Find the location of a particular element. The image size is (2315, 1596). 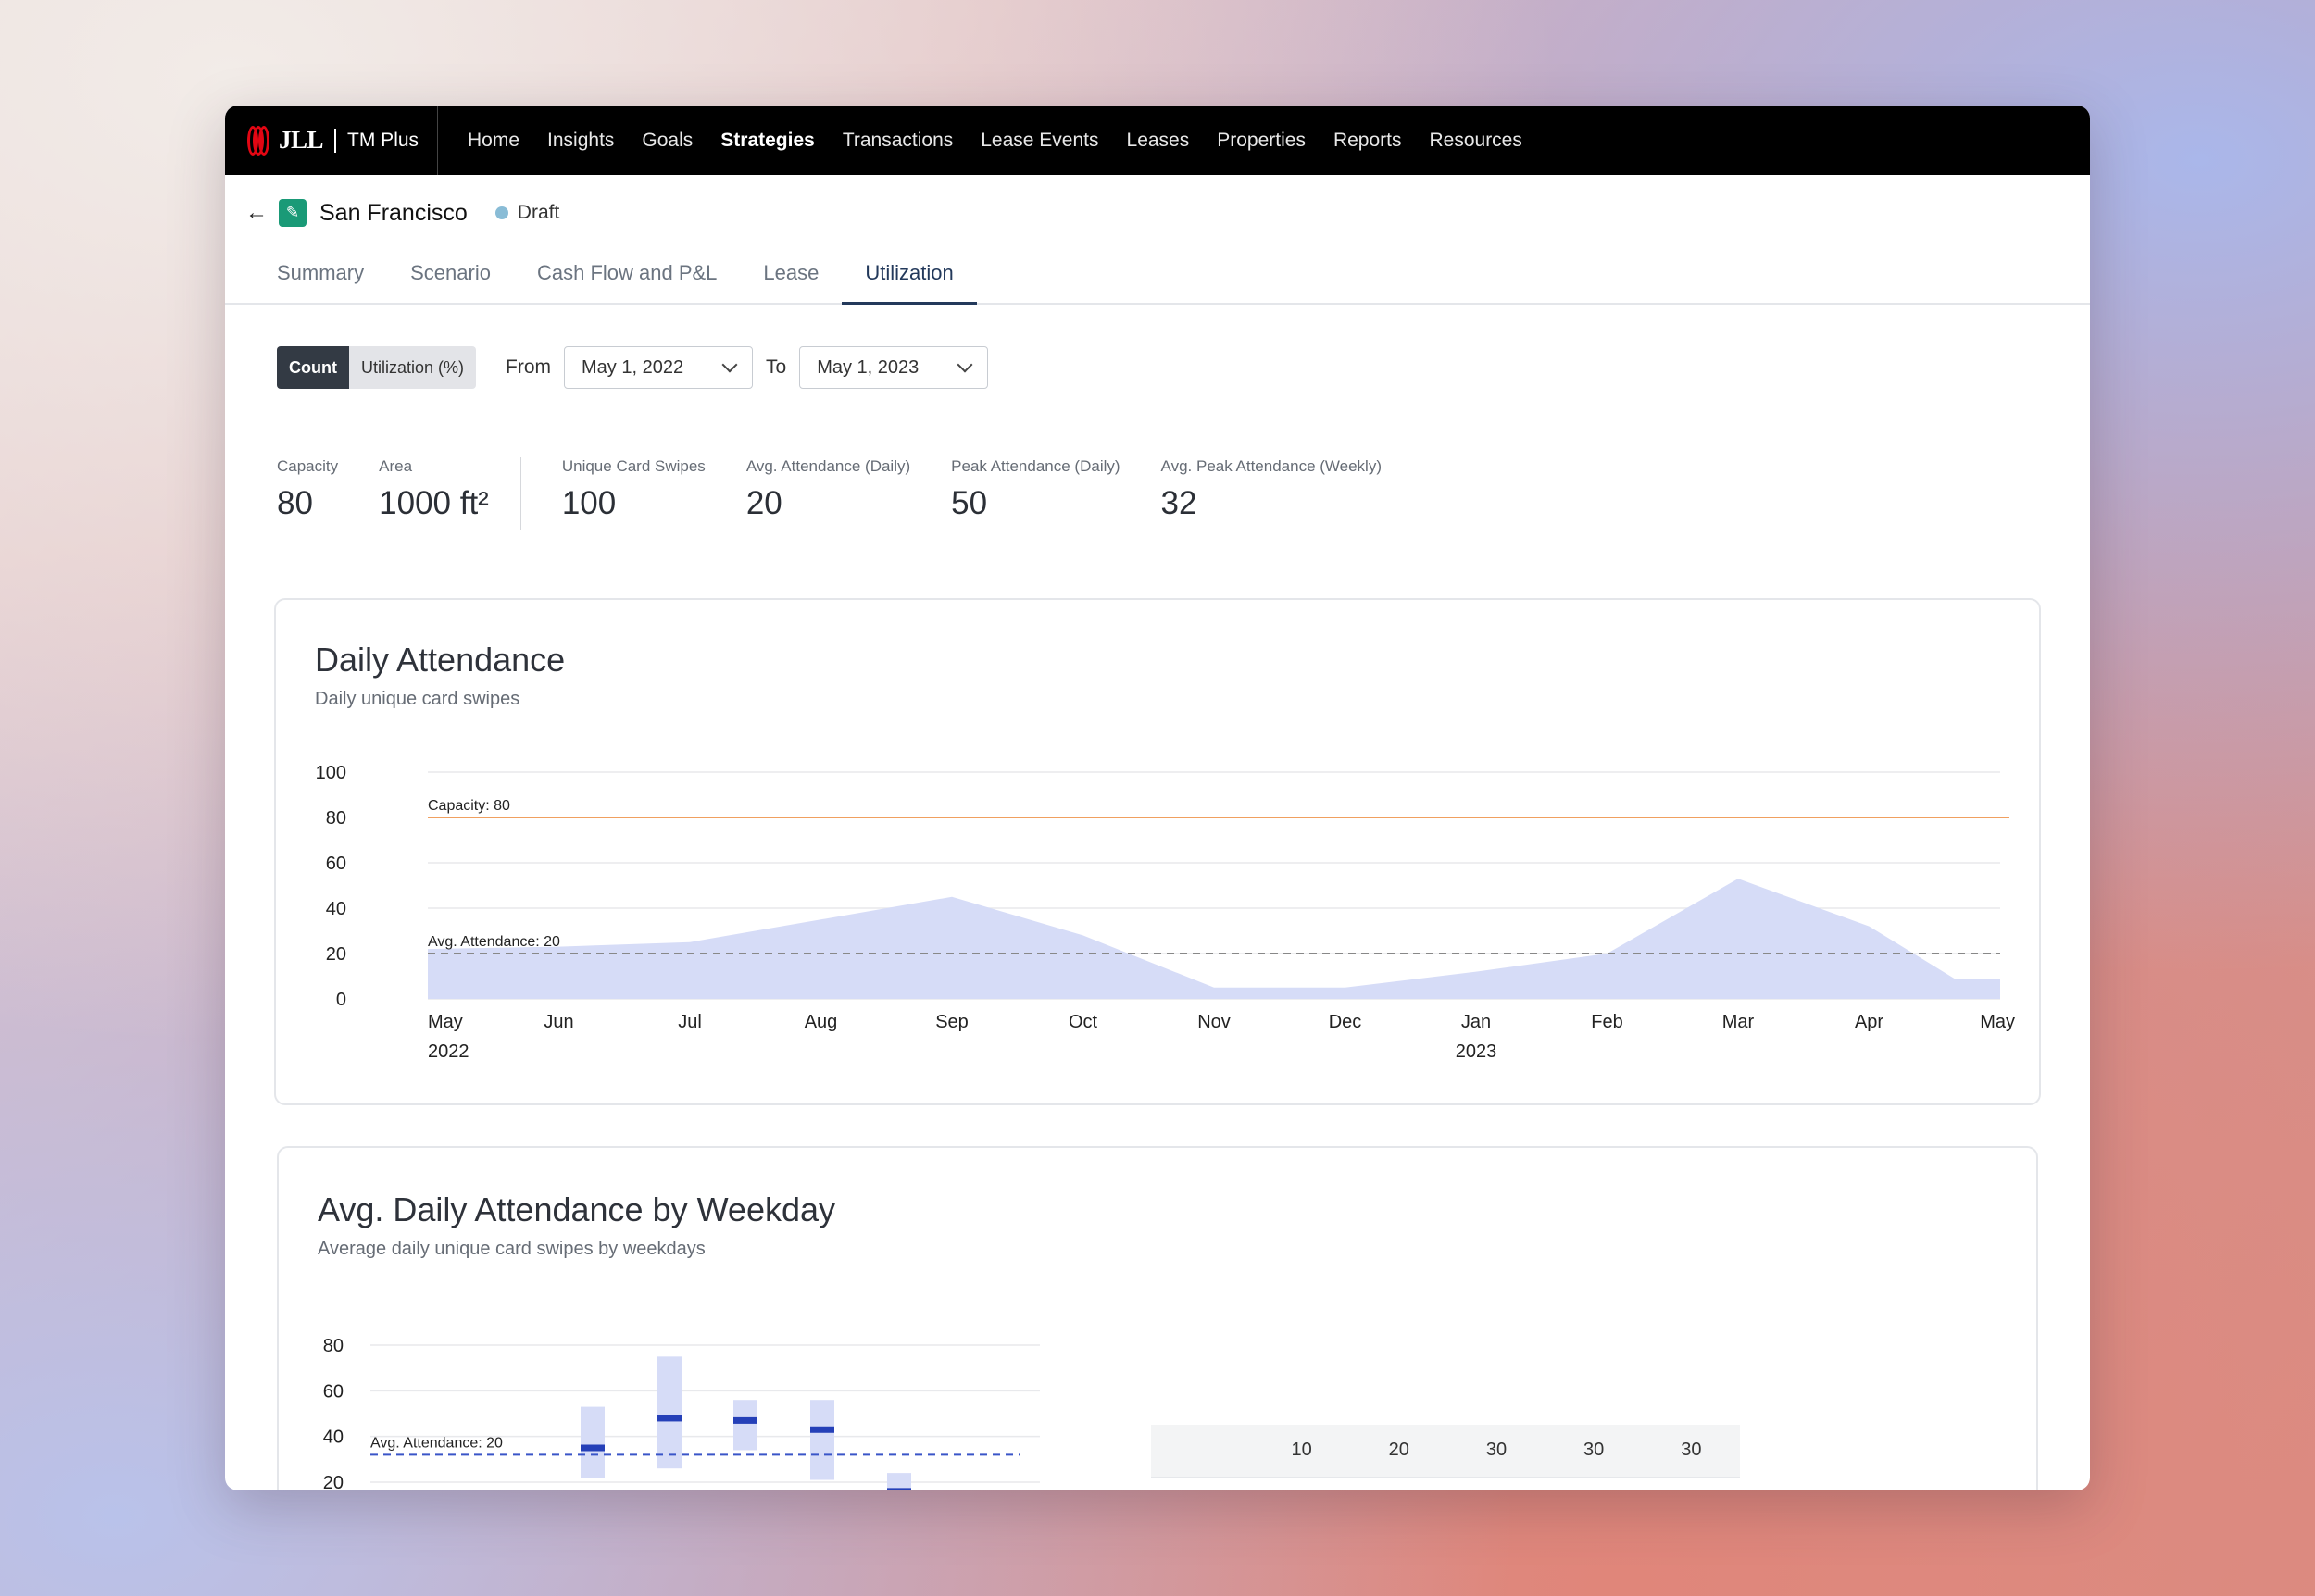

from-date-select: May 1, 2022 is located at coordinates (659, 367).